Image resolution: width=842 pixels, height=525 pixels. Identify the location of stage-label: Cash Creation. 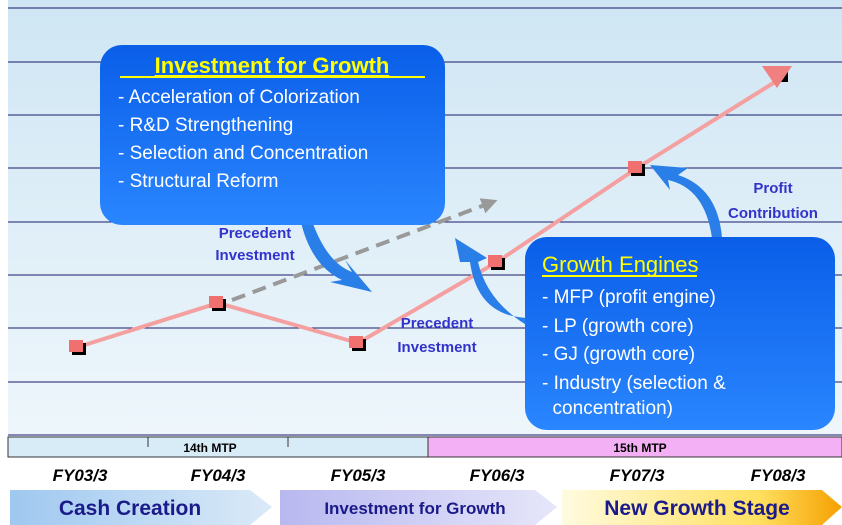
(130, 508).